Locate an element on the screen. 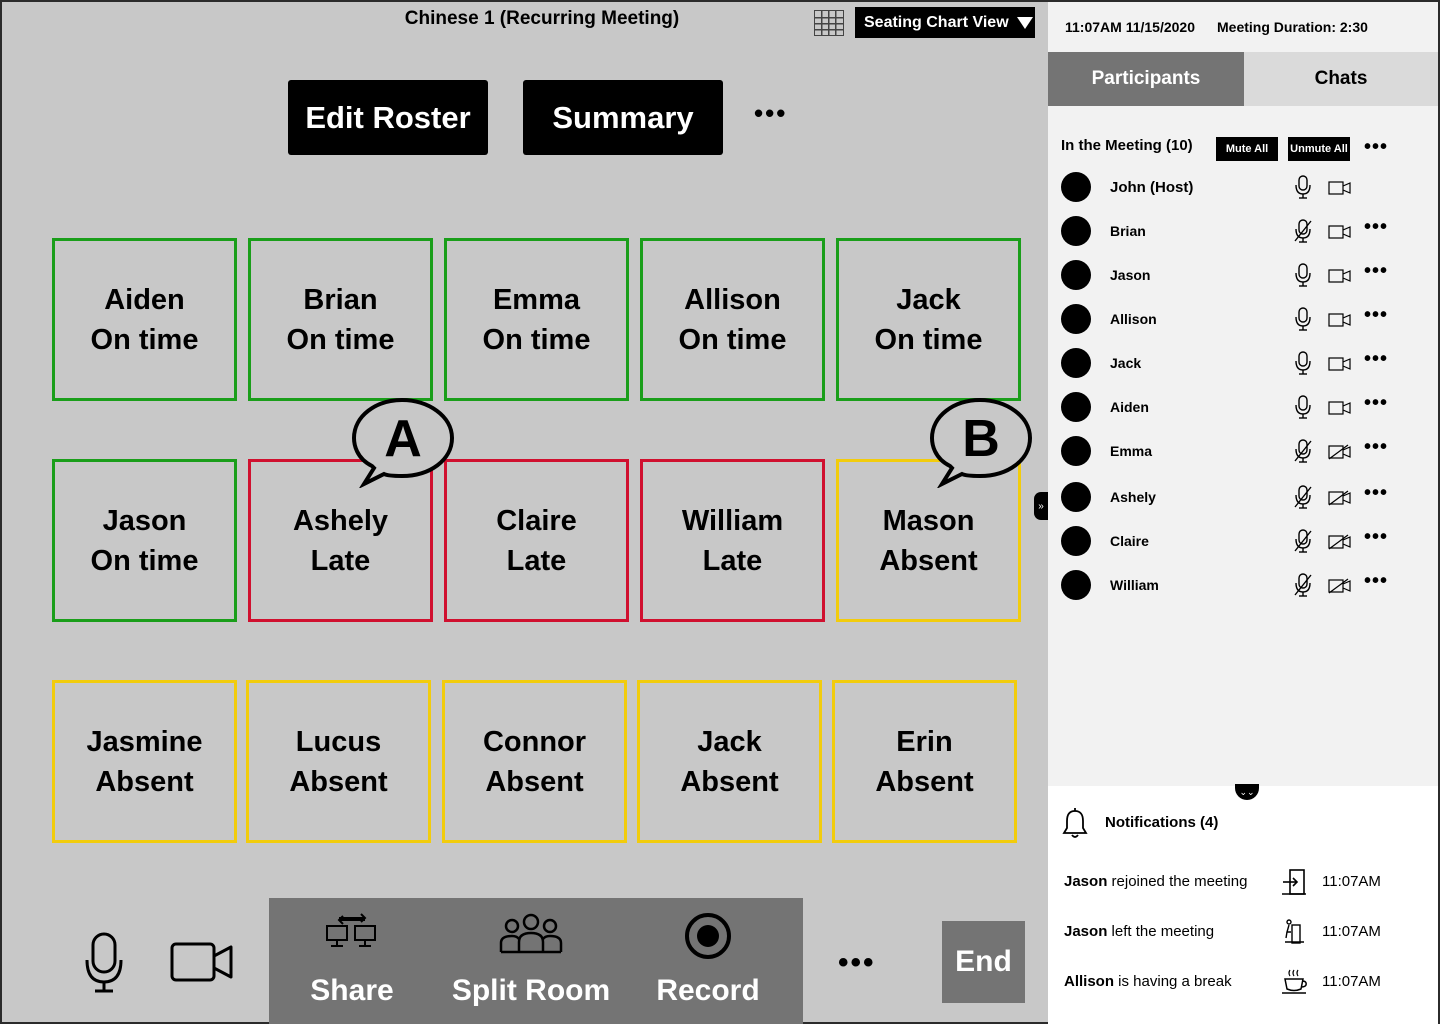  seat-student-name: Jason is located at coordinates (144, 520).